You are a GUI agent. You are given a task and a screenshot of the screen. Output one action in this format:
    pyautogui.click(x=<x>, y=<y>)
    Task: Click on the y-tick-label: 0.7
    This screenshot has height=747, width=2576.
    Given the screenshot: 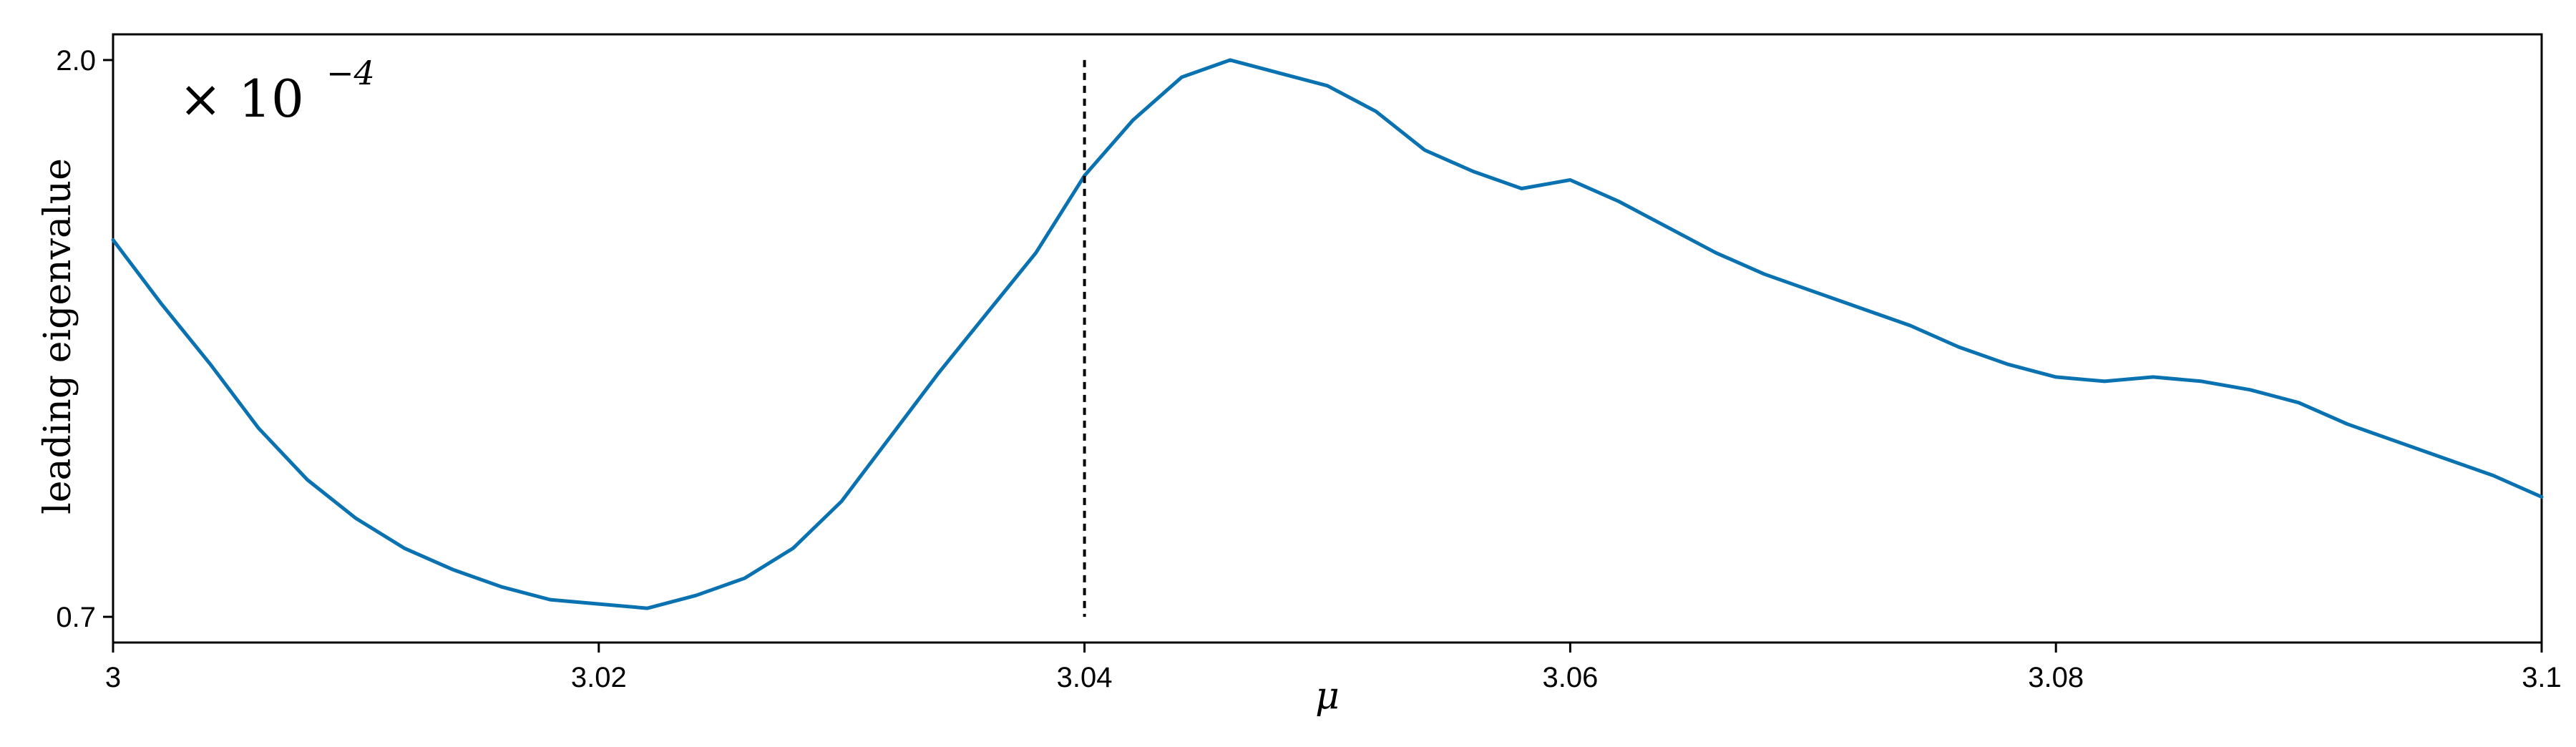 What is the action you would take?
    pyautogui.click(x=76, y=617)
    